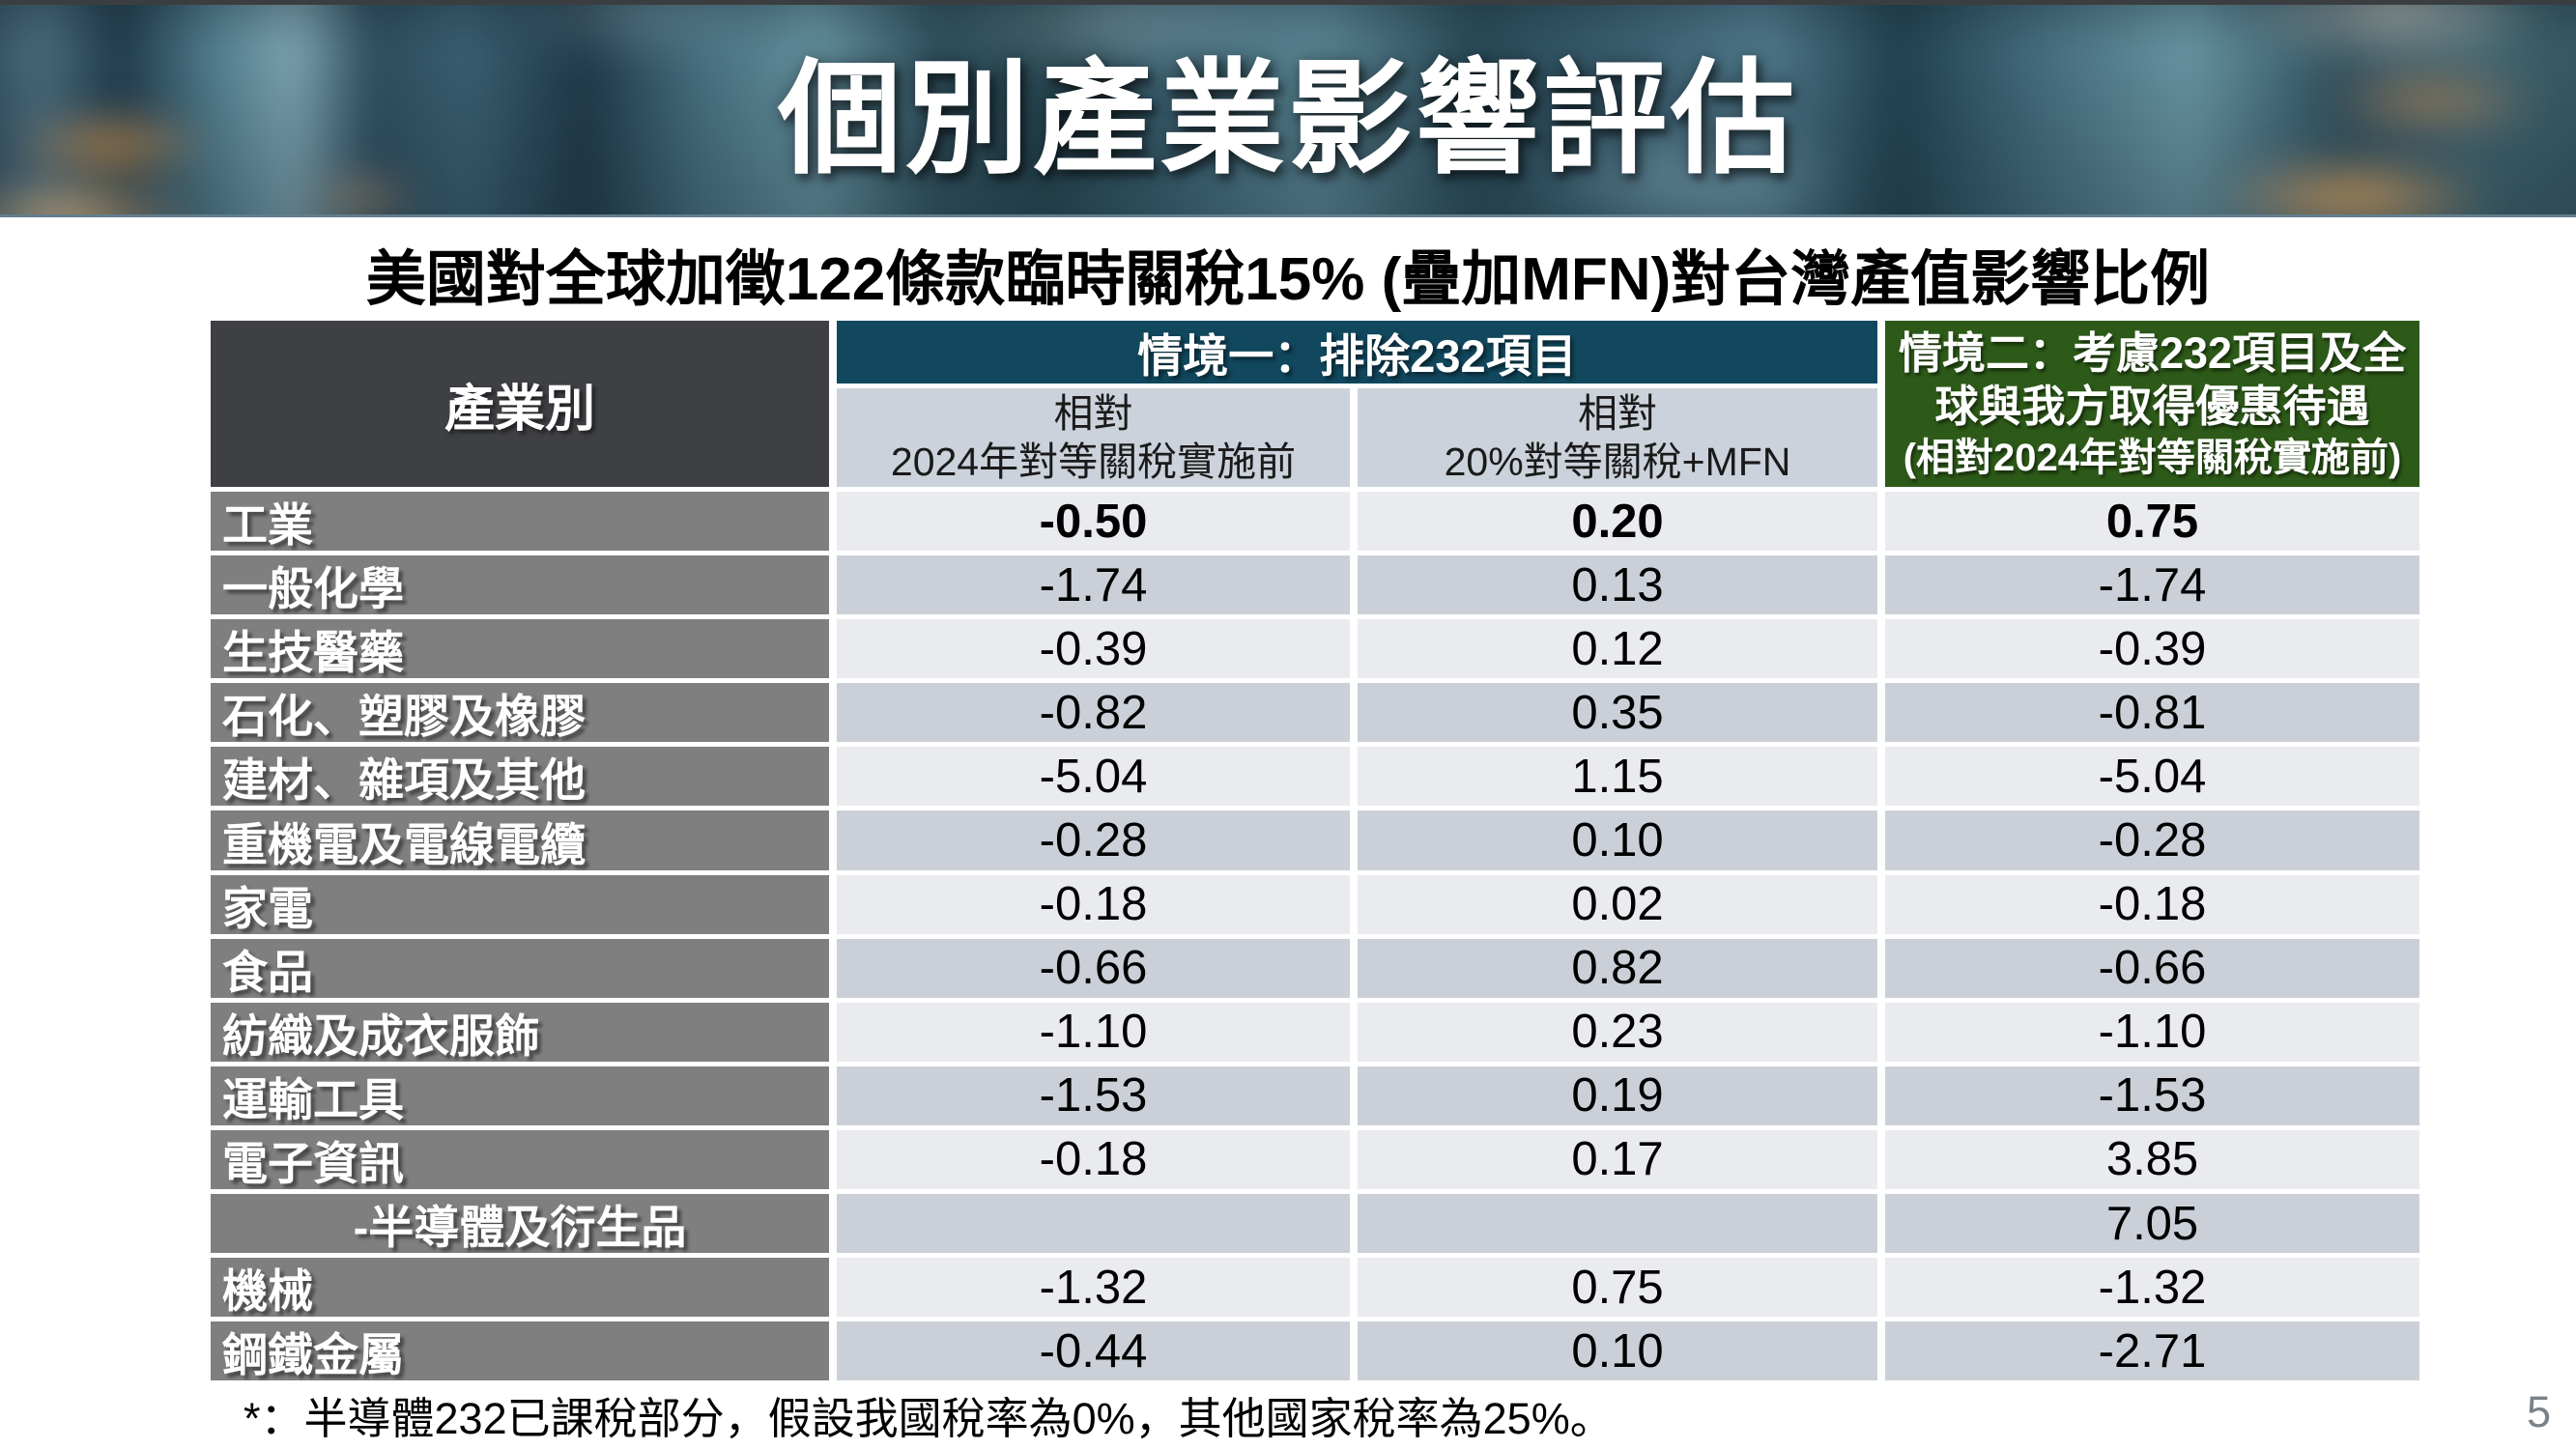 The image size is (2576, 1449). I want to click on scenario1-header: 情境一：排除232項目, so click(1357, 352).